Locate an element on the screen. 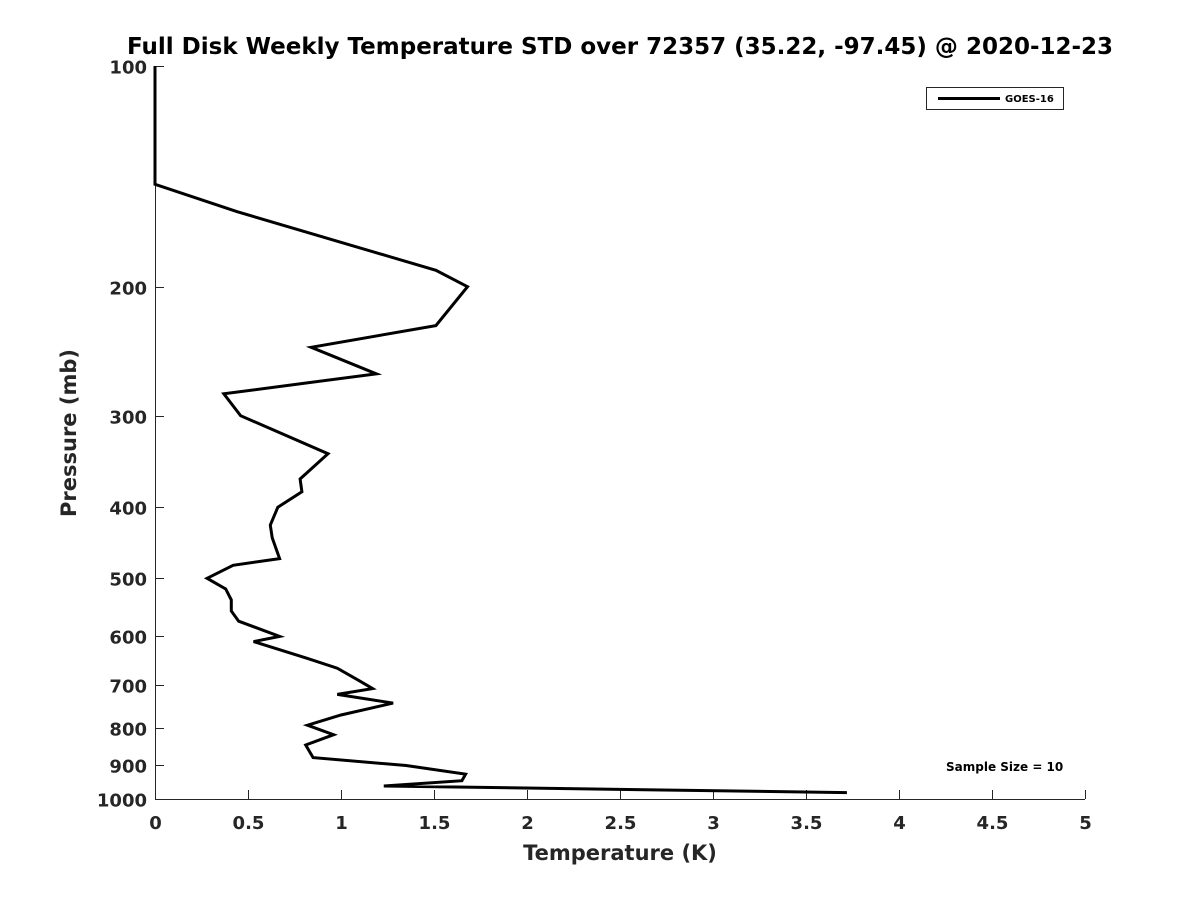 This screenshot has width=1200, height=900. x-tick-label: 3 is located at coordinates (713, 823).